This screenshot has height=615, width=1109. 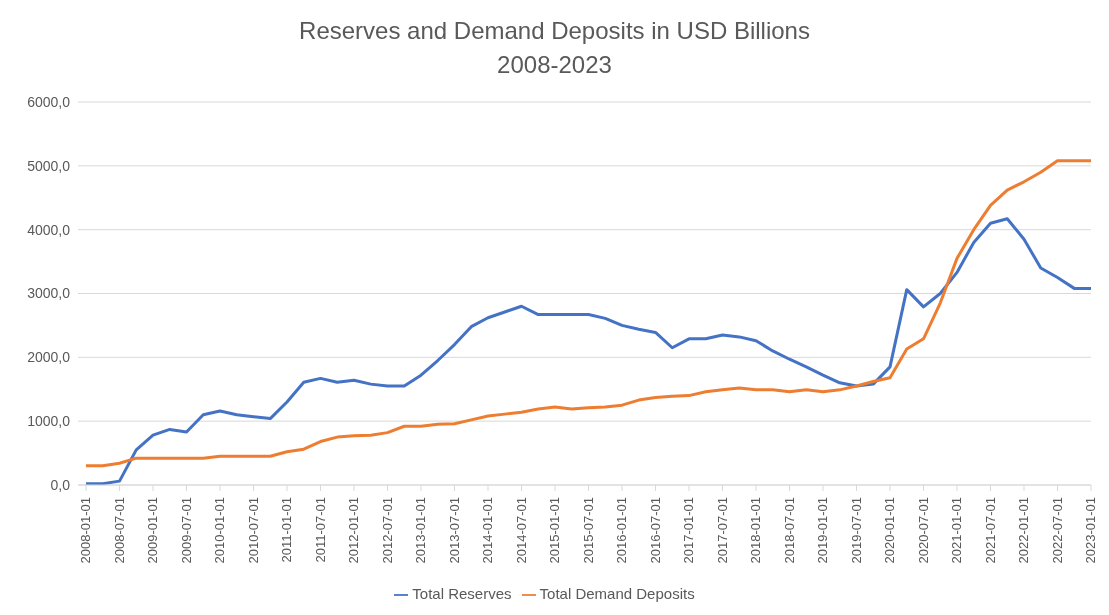 I want to click on x-tick-label: 2008-01-01, so click(x=85, y=530).